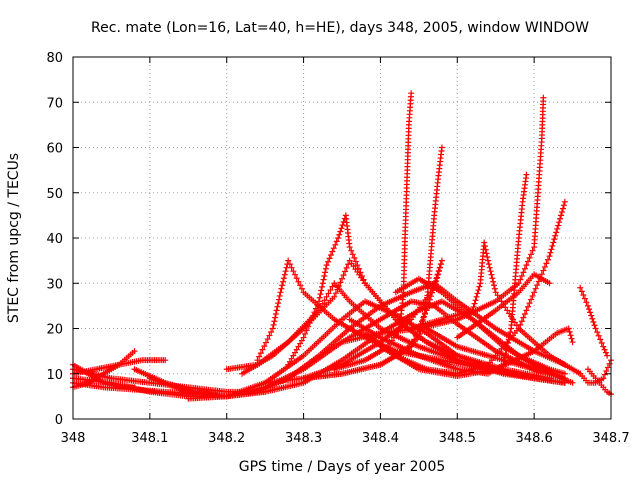 The image size is (640, 480). Describe the element at coordinates (342, 467) in the screenshot. I see `x-axis-label: GPS time / Days of year 2005` at that location.